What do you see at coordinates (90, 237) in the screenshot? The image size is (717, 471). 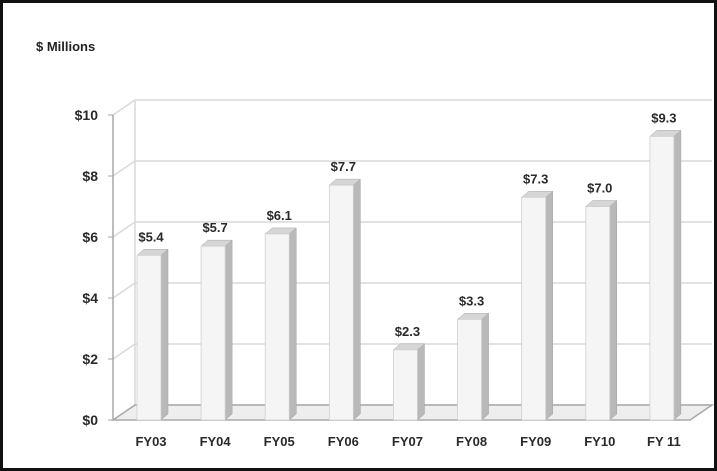 I see `y-tick-label: $6` at bounding box center [90, 237].